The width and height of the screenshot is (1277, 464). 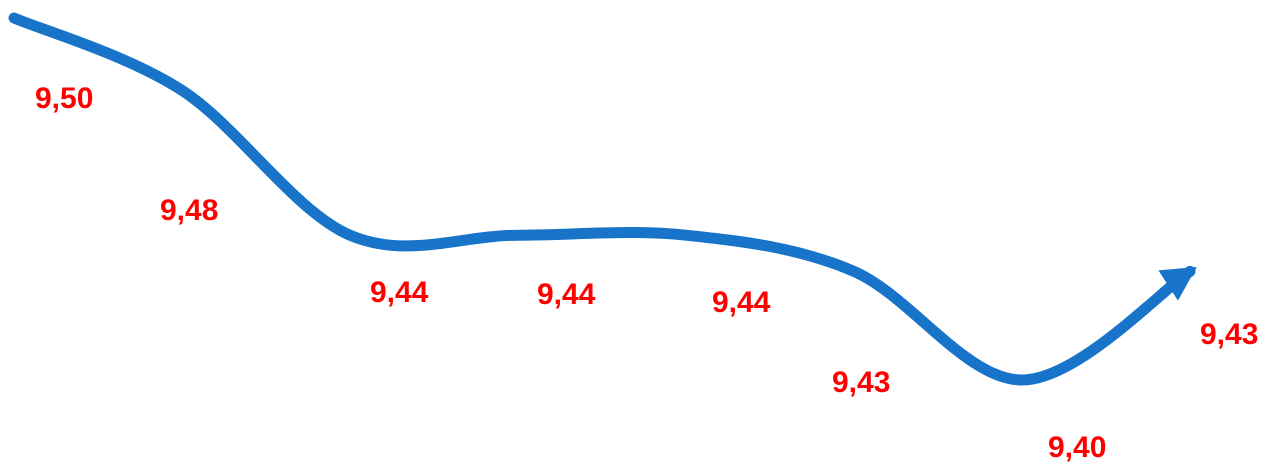 What do you see at coordinates (189, 210) in the screenshot?
I see `data-label: 9,48` at bounding box center [189, 210].